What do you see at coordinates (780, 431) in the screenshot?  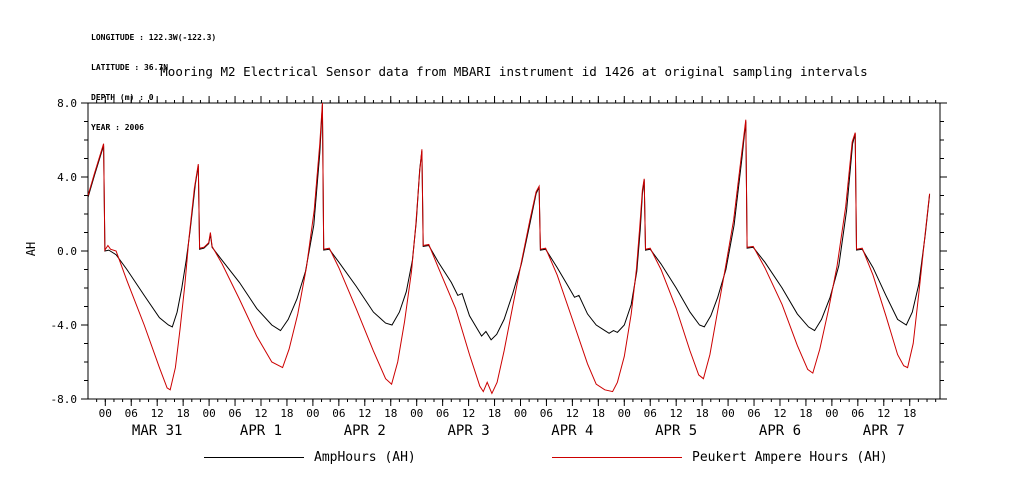 I see `svg-text: APR 6` at bounding box center [780, 431].